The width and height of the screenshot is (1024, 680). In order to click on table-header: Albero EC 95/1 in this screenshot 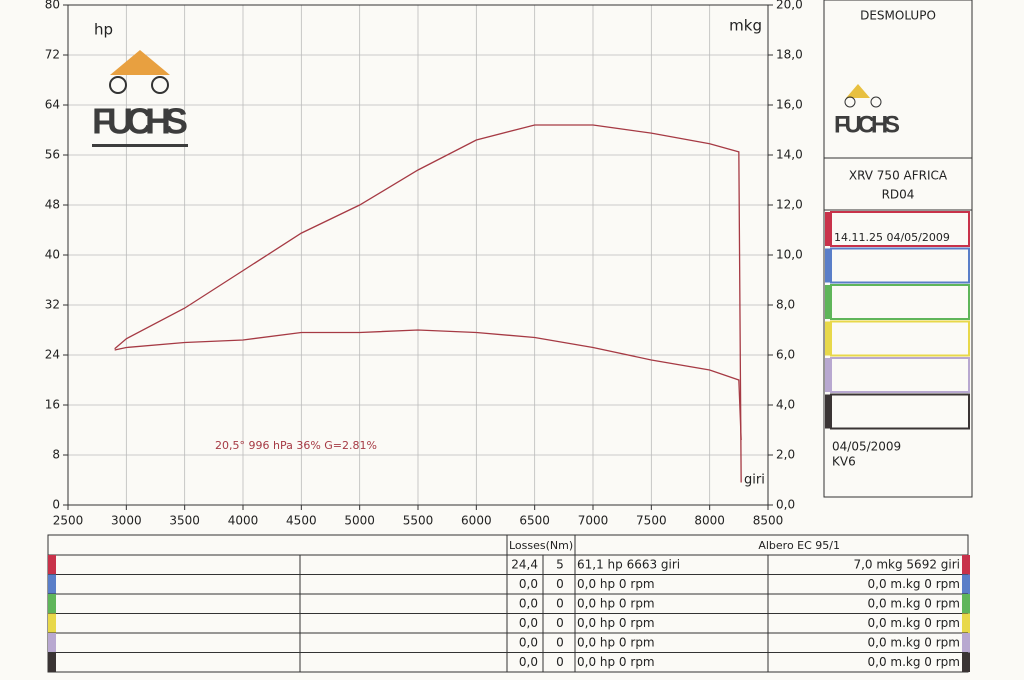, I will do `click(799, 545)`.